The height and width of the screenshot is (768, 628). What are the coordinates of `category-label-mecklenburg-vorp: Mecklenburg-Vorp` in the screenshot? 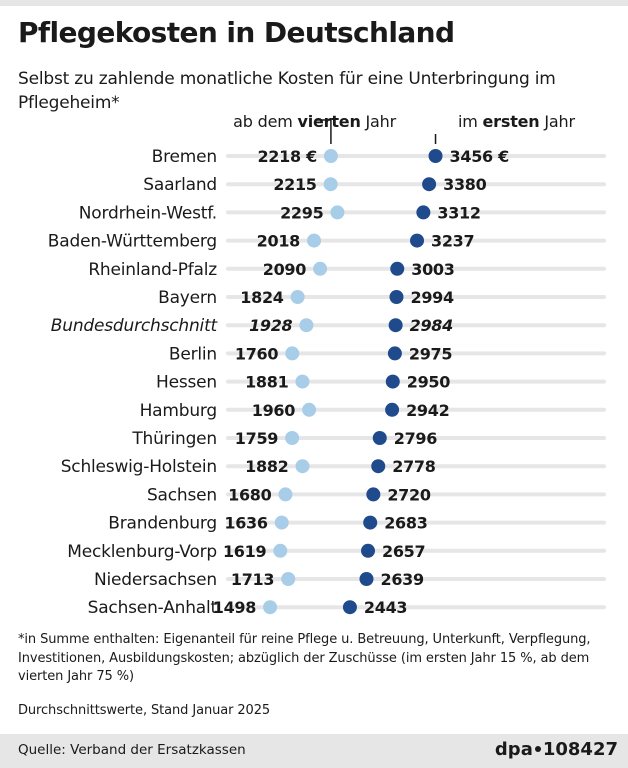 It's located at (142, 552).